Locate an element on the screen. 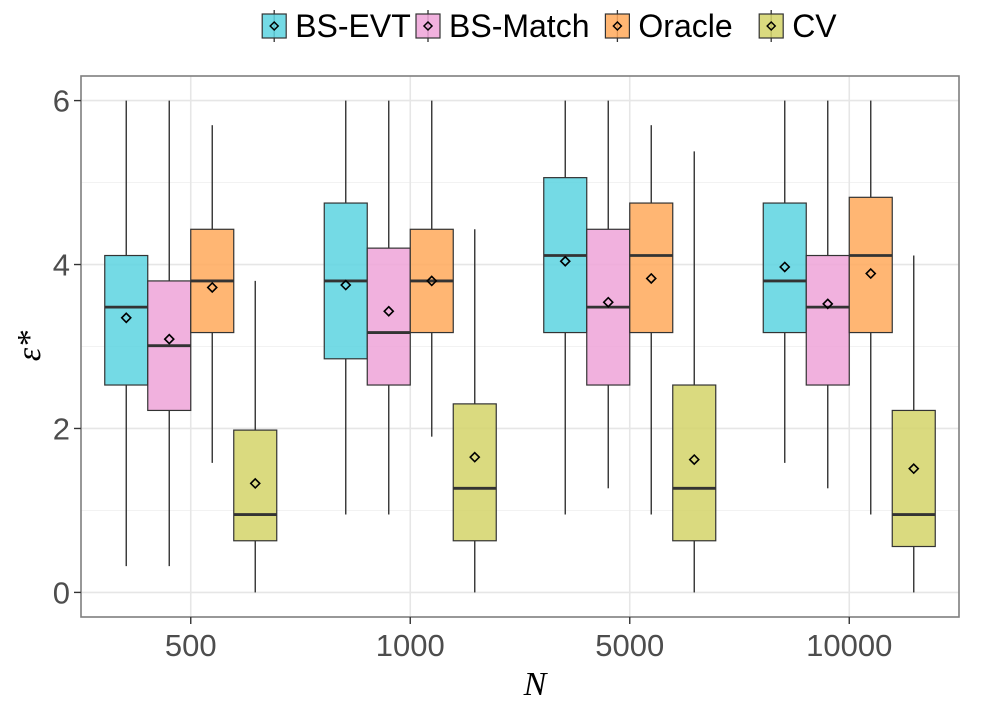  bs-evt-500-mean-marker is located at coordinates (126, 318).